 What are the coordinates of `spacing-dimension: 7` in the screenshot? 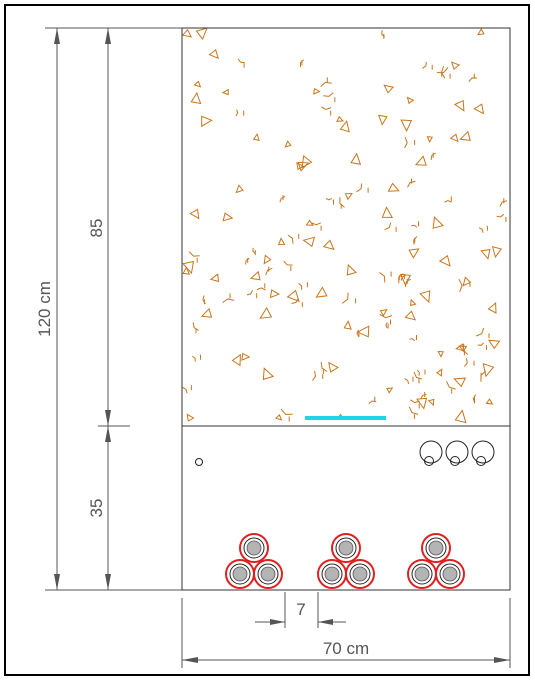 It's located at (300, 610).